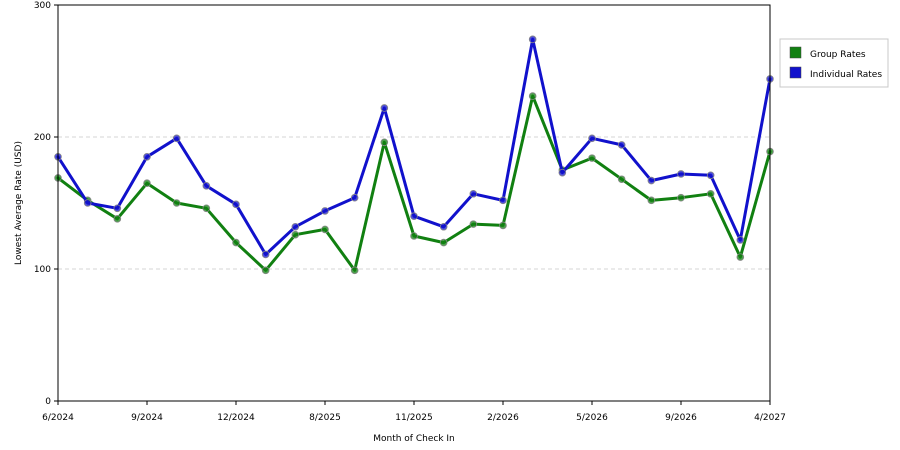 The height and width of the screenshot is (450, 900). I want to click on legend-label-individual-rates: Individual Rates, so click(846, 75).